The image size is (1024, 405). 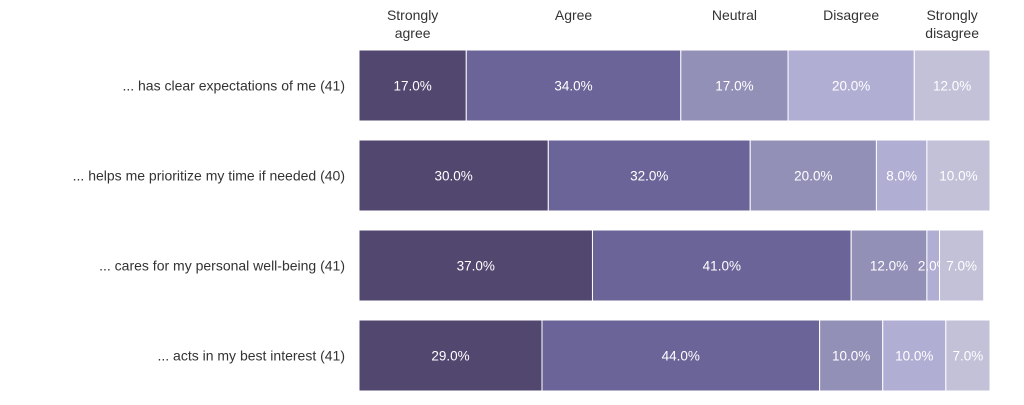 I want to click on value-label: 34.0%, so click(x=573, y=86).